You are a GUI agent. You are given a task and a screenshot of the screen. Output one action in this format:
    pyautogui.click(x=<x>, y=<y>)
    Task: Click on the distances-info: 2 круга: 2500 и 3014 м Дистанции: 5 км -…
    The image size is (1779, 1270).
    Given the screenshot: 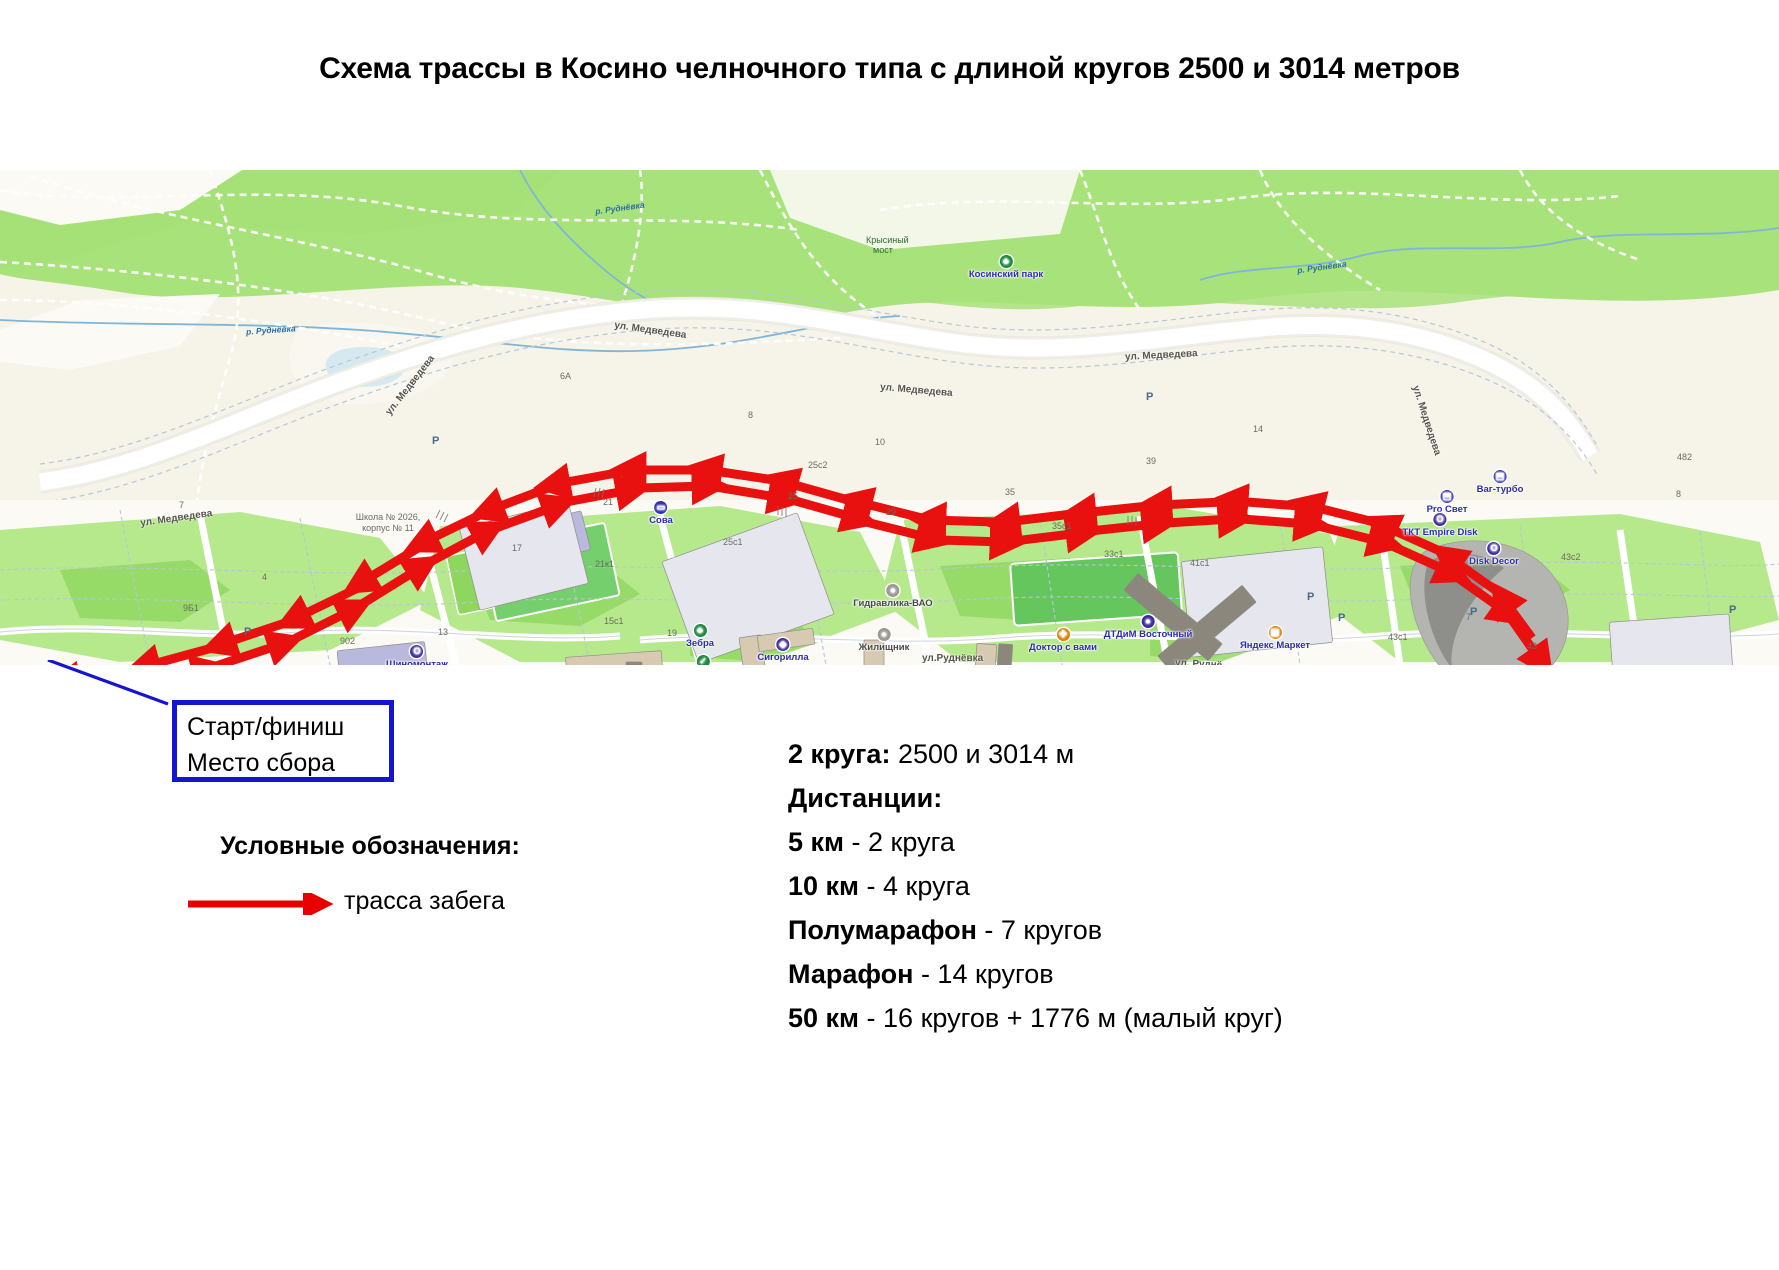 What is the action you would take?
    pyautogui.click(x=1238, y=886)
    